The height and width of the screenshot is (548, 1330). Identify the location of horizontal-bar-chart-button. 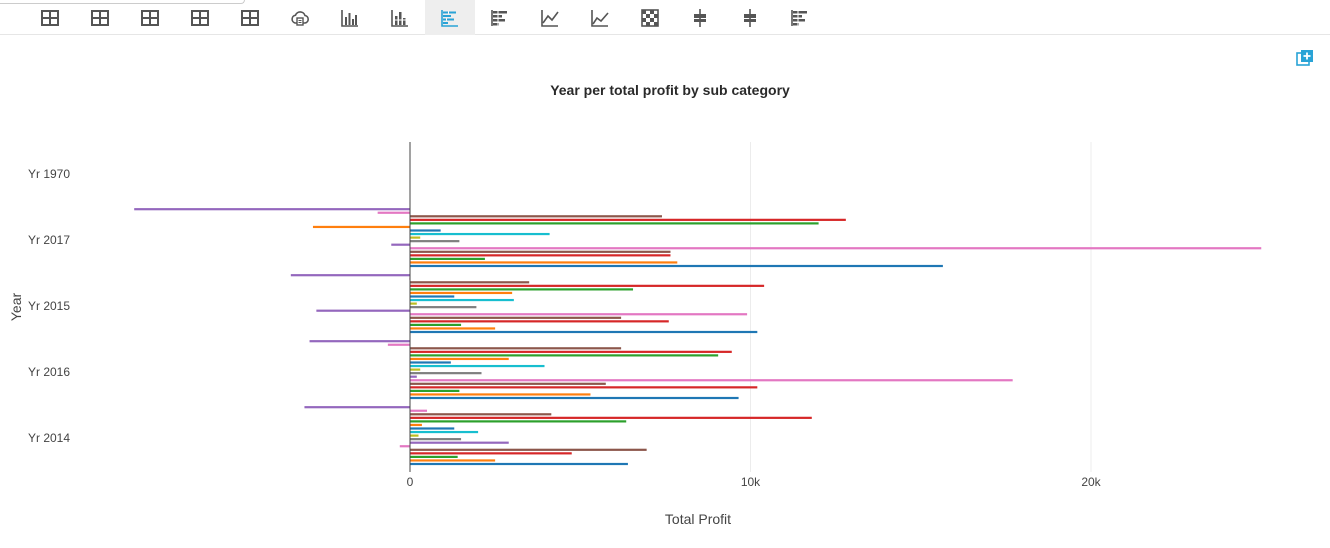
(450, 17).